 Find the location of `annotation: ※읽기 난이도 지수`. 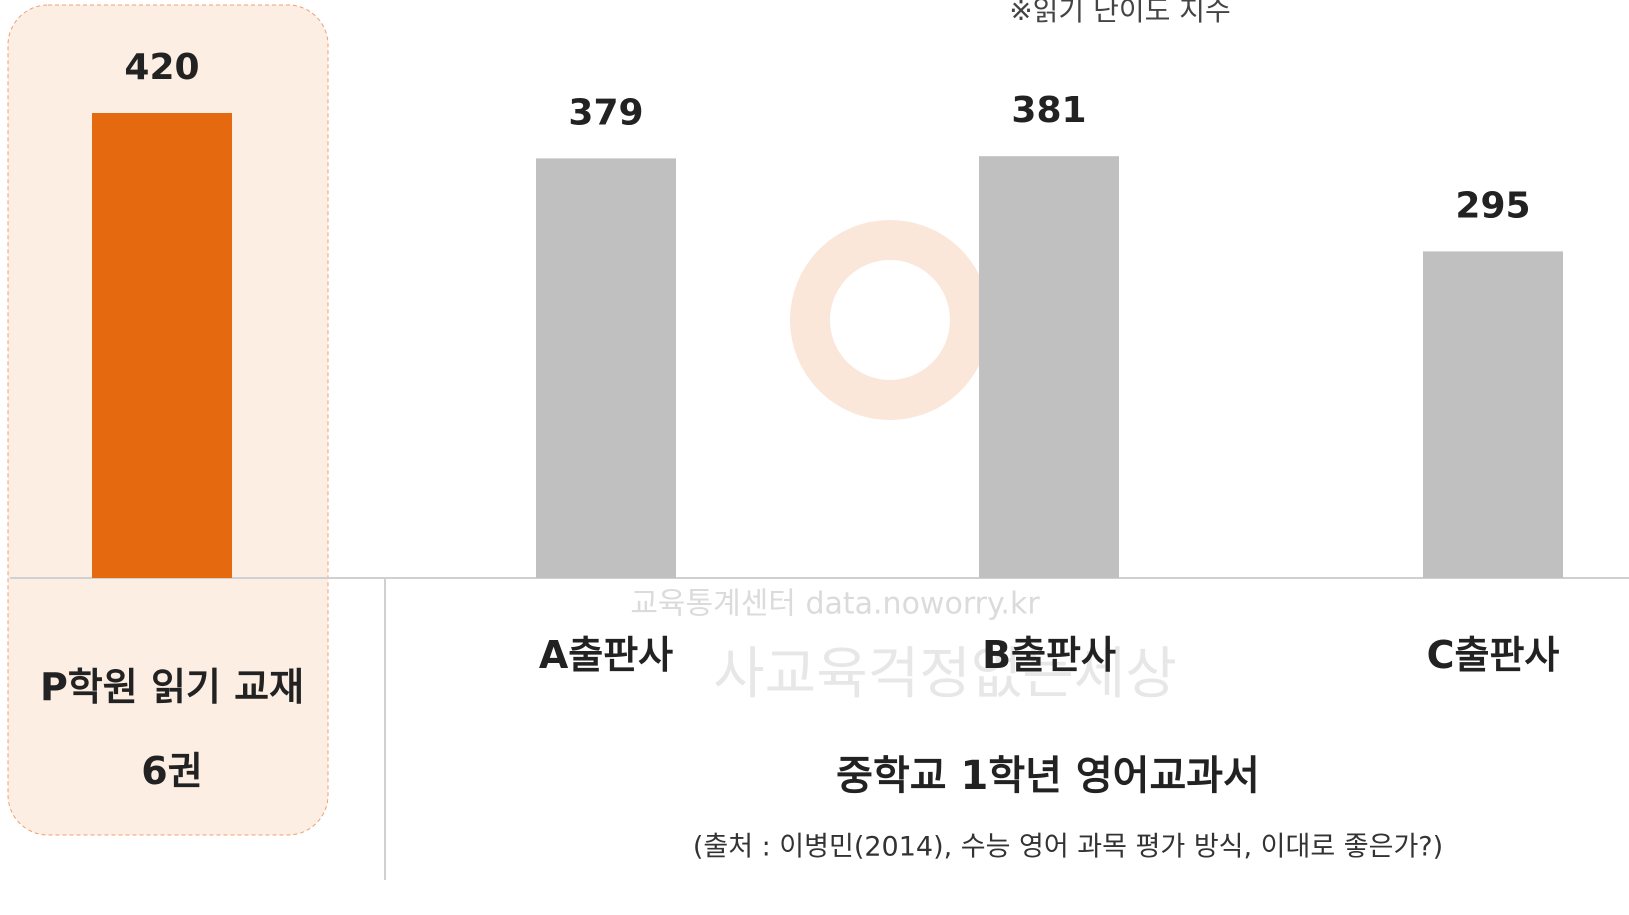

annotation: ※읽기 난이도 지수 is located at coordinates (1120, 13).